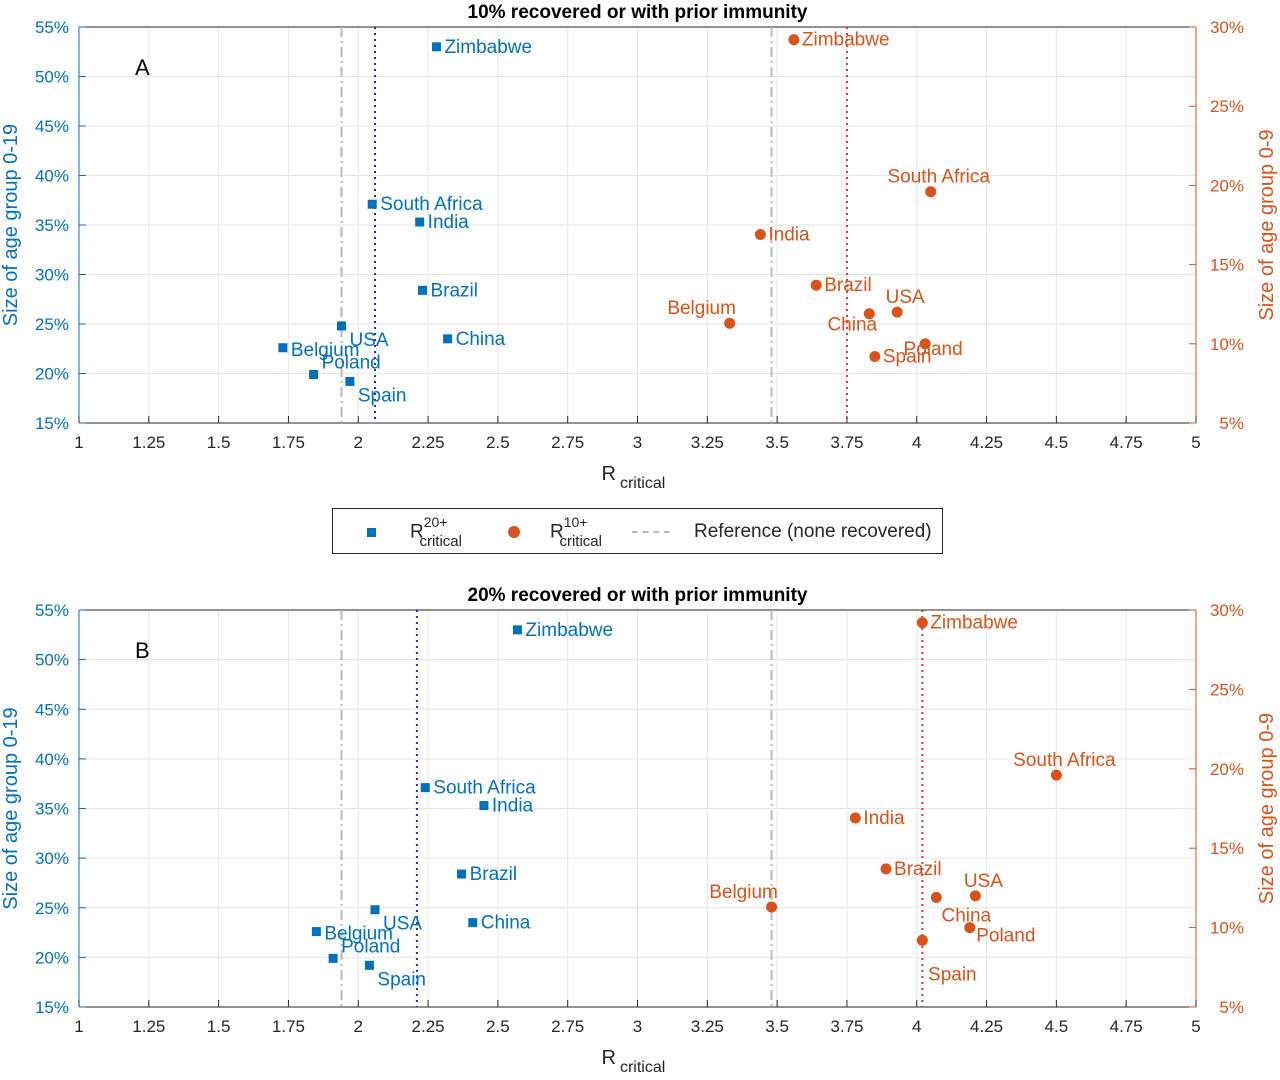  What do you see at coordinates (382, 395) in the screenshot?
I see `point-label-left: Spain` at bounding box center [382, 395].